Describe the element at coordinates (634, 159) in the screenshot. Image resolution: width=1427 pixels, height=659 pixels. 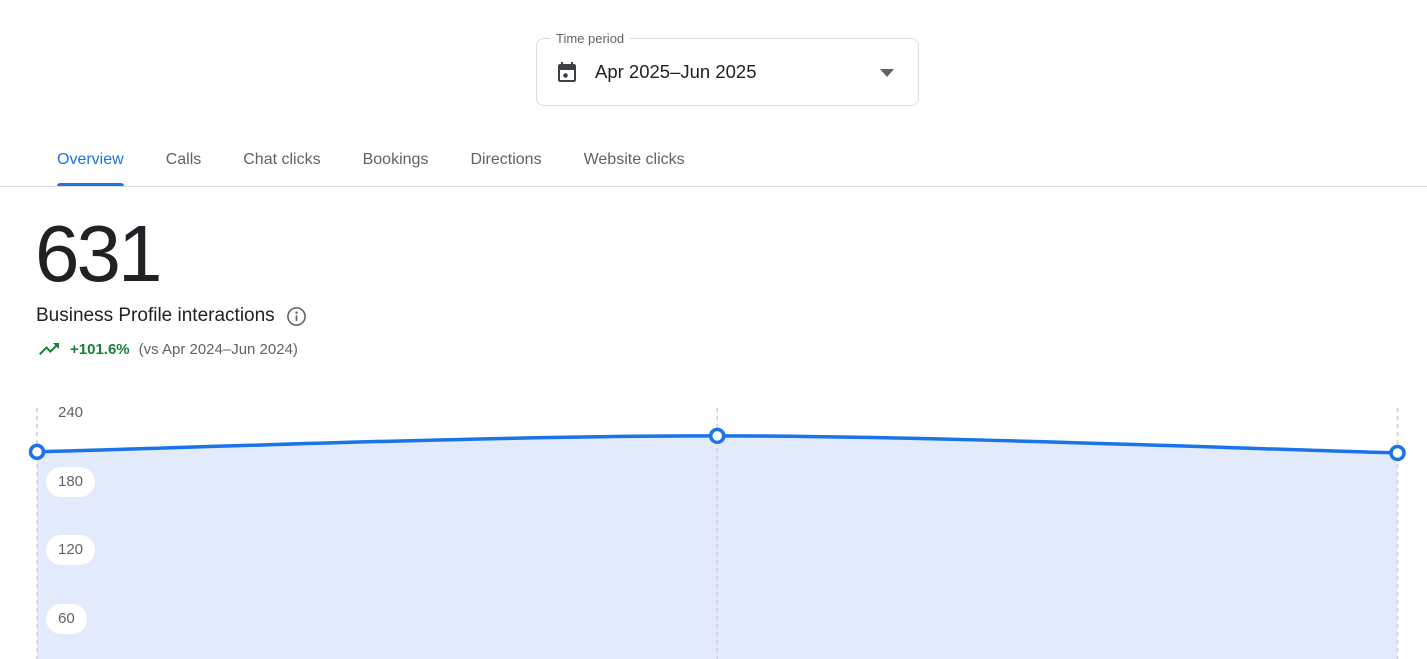
I see `tab-website-clicks: Website clicks` at that location.